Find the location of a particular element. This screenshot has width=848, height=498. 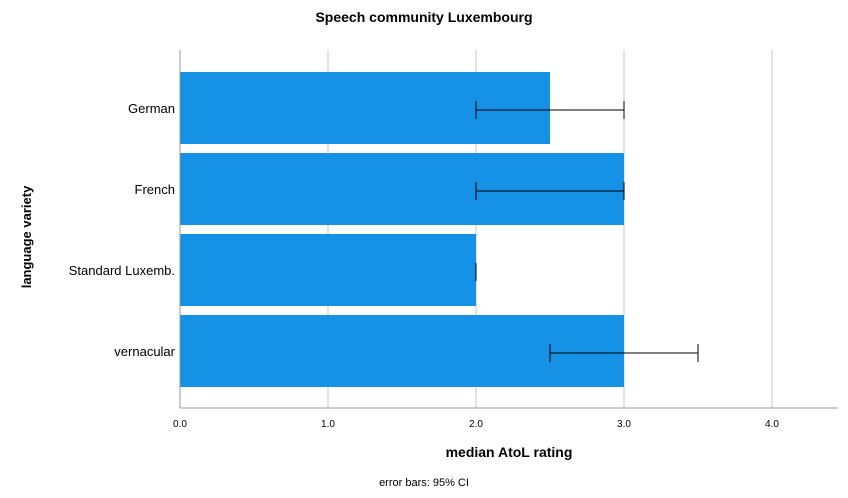

x-tick-label: 0.0 is located at coordinates (180, 424).